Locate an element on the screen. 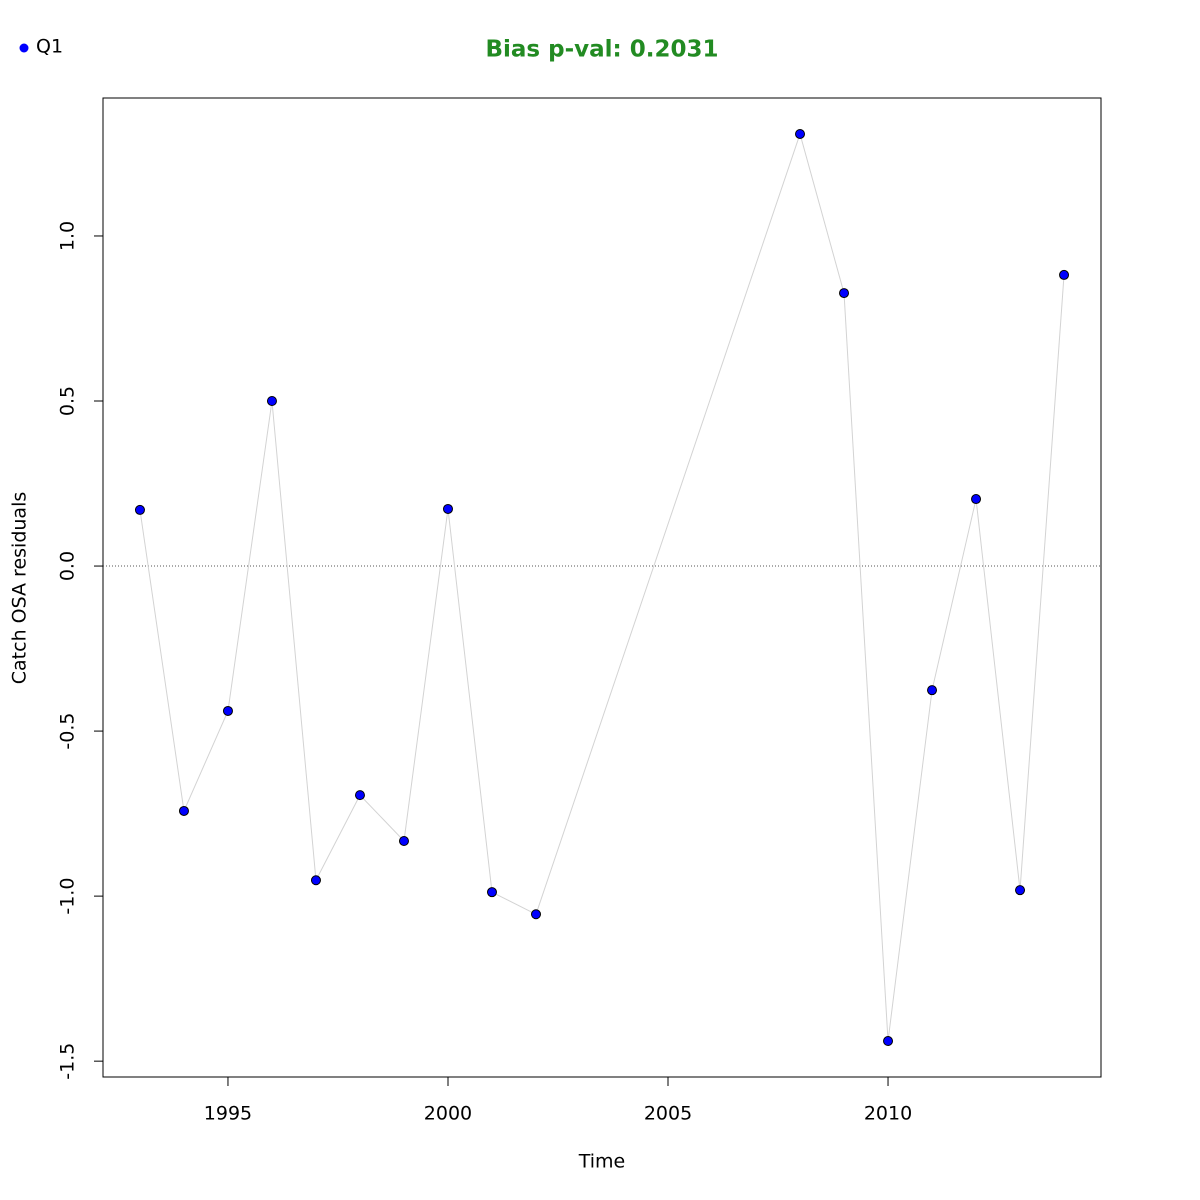 The height and width of the screenshot is (1200, 1200). y-tick-label: -1.0 is located at coordinates (68, 896).